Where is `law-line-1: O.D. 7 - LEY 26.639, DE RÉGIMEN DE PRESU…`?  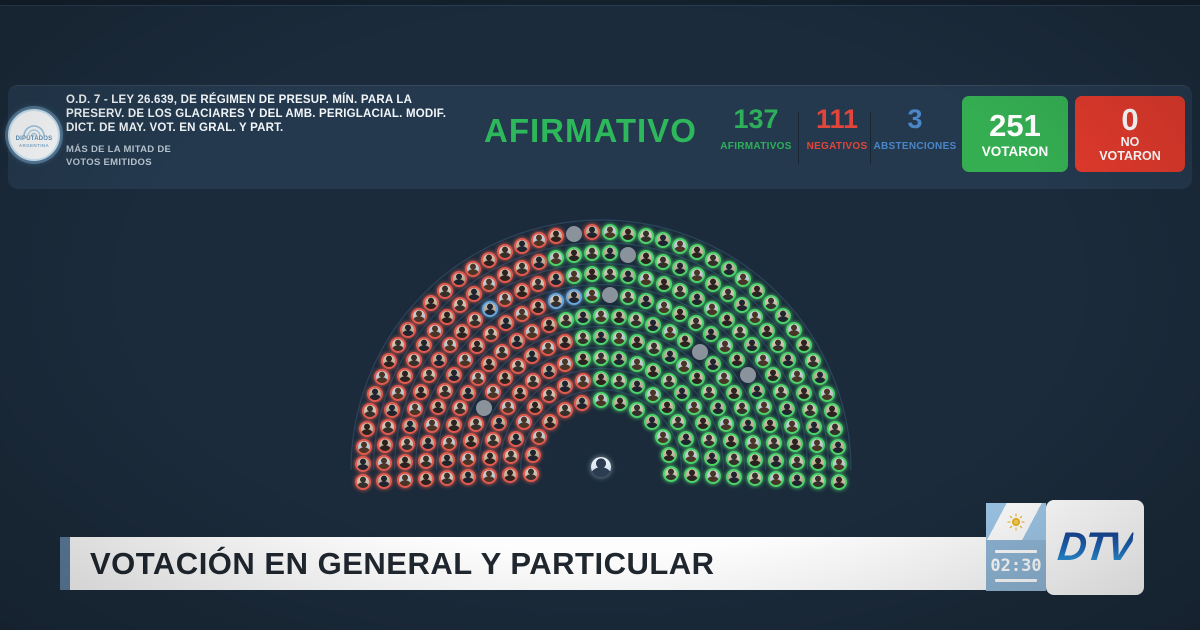 law-line-1: O.D. 7 - LEY 26.639, DE RÉGIMEN DE PRESU… is located at coordinates (239, 100).